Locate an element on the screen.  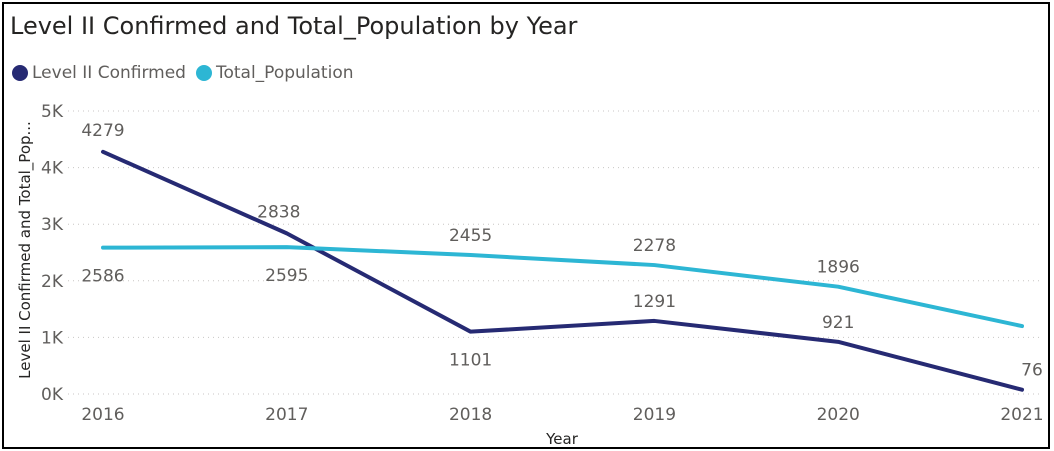
data-label-level-ii-confirmed: 921 is located at coordinates (838, 323).